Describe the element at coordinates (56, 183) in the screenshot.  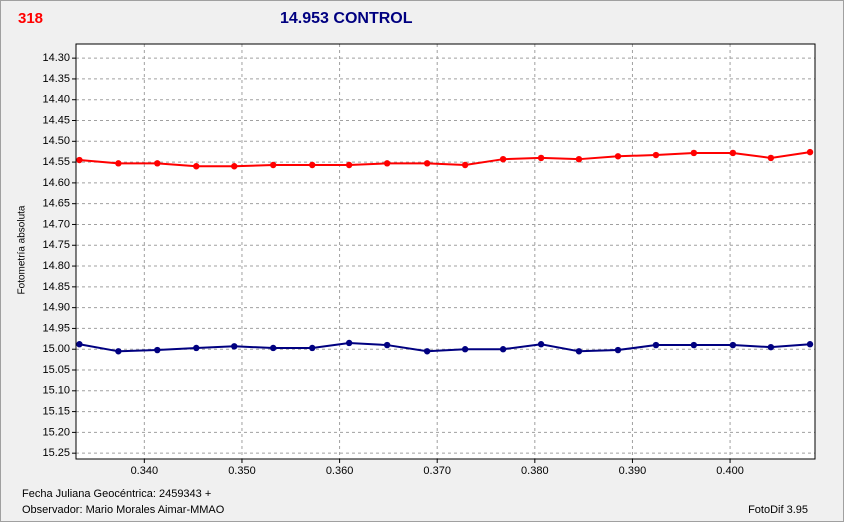
I see `y-tick-label: 14.60` at that location.